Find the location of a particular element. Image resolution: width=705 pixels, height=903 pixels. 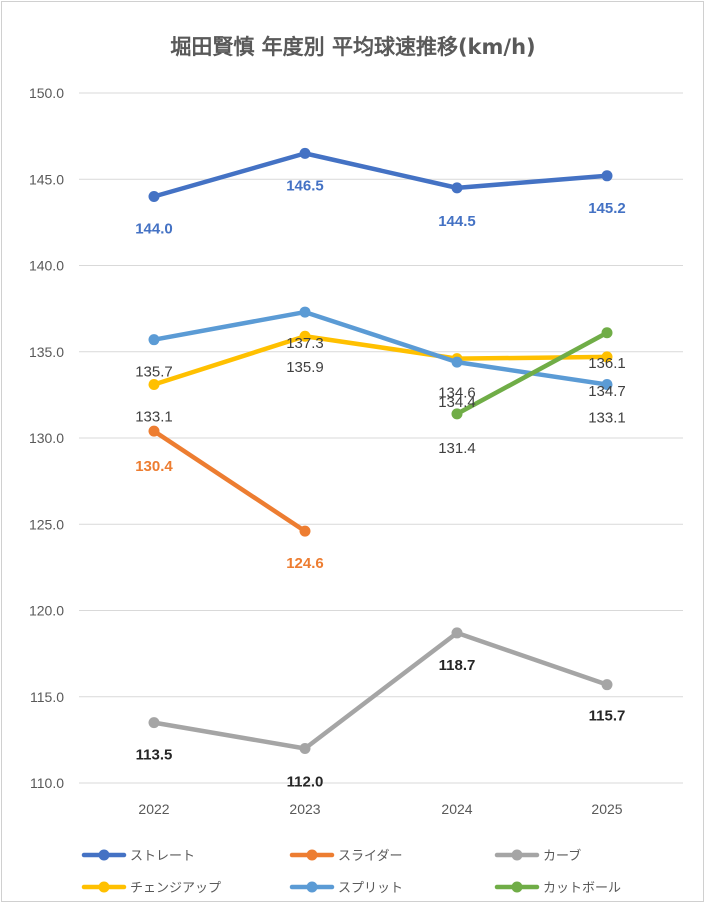

x-tick-label: 2022 is located at coordinates (153, 809).